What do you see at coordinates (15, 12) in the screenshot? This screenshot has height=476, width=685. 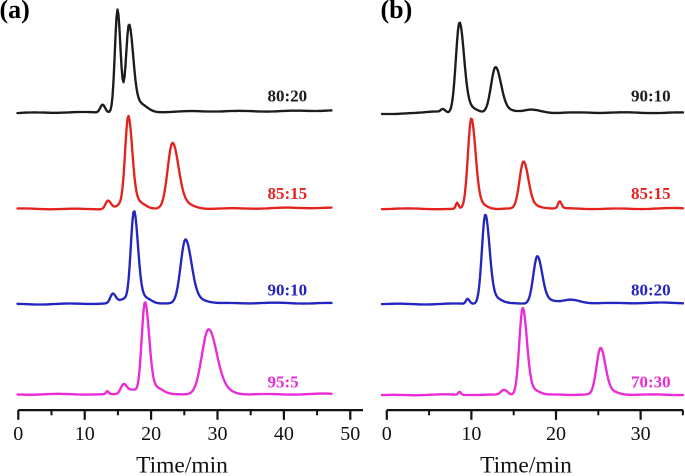 I see `svg-text: (a)` at bounding box center [15, 12].